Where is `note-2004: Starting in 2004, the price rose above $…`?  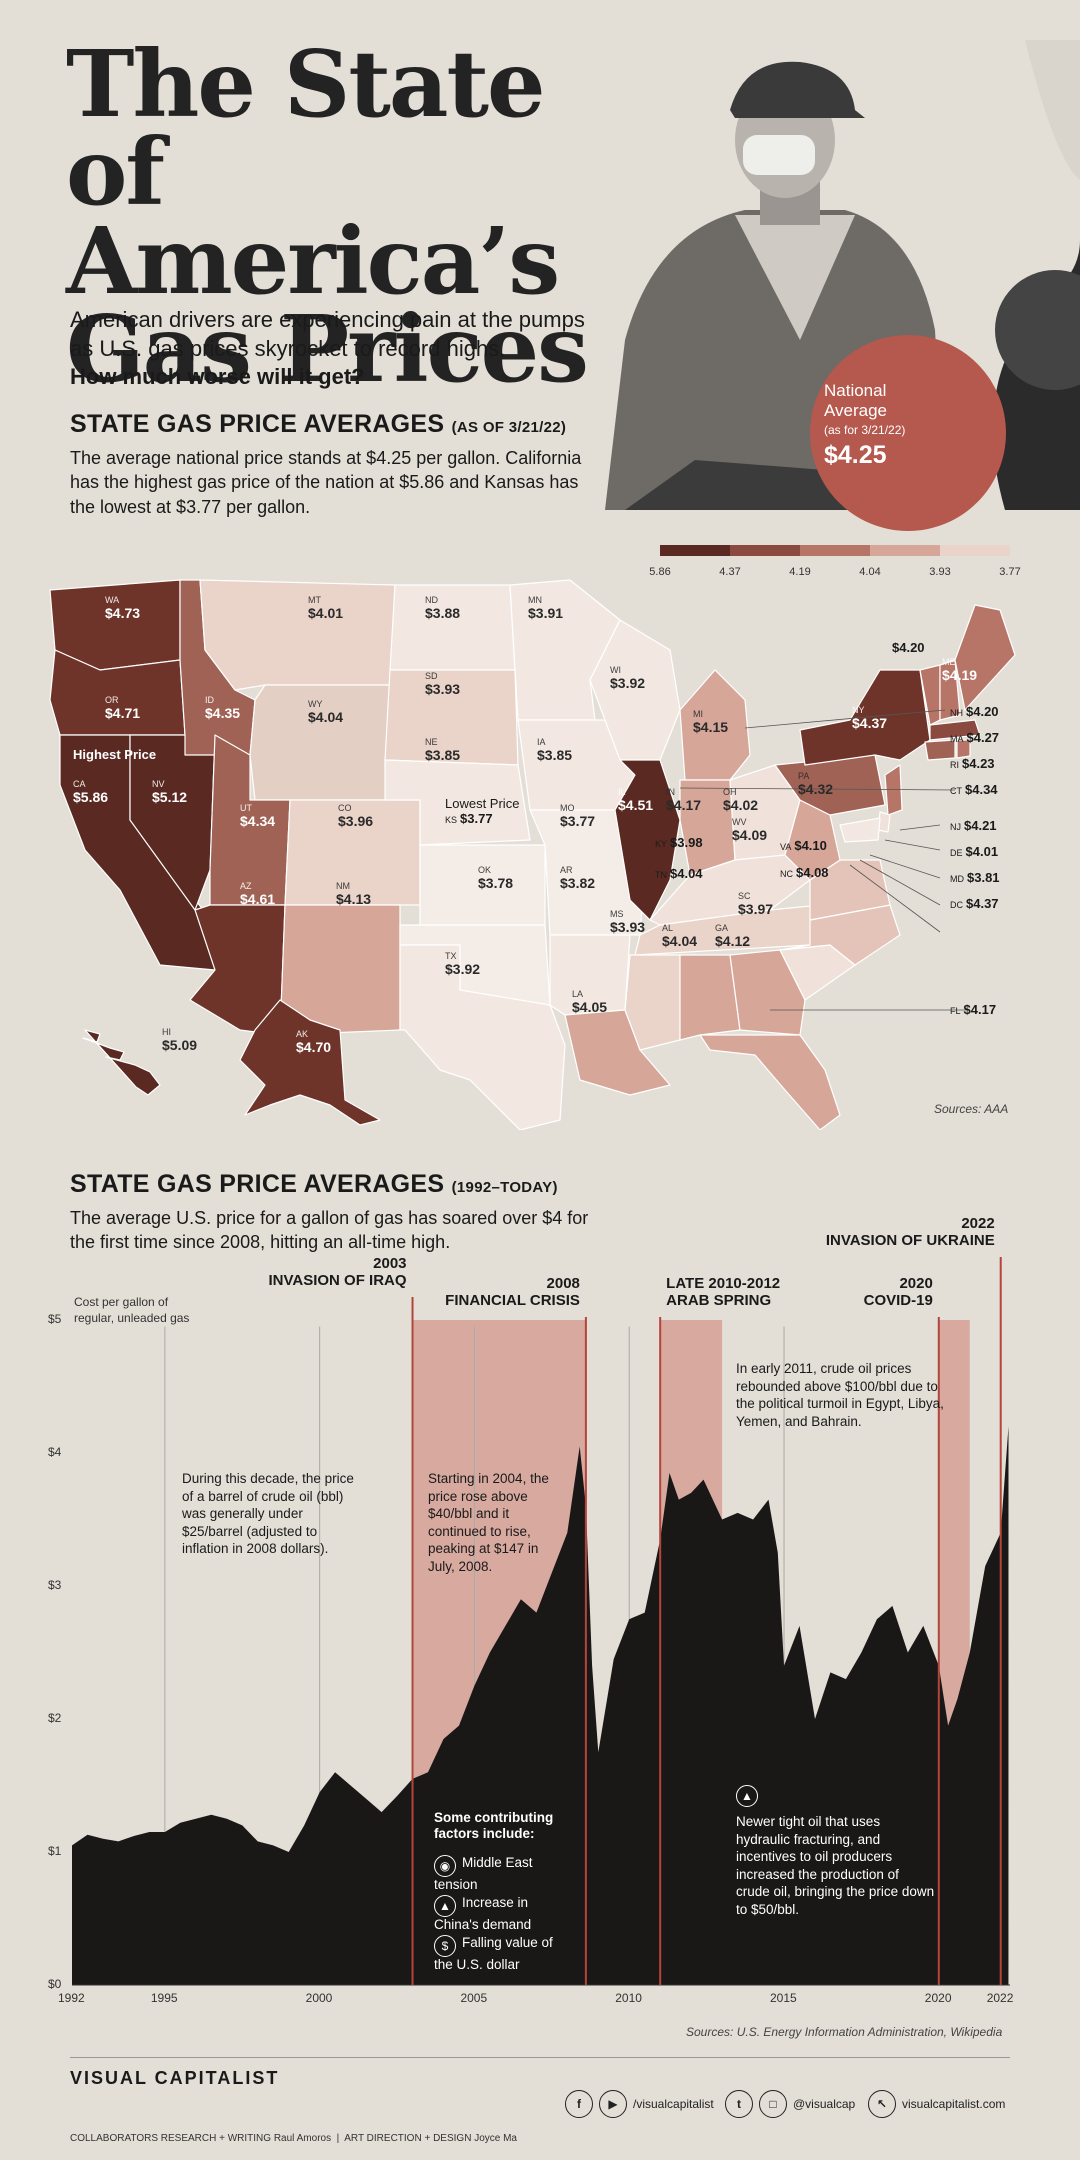 note-2004: Starting in 2004, the price rose above $… is located at coordinates (488, 1522).